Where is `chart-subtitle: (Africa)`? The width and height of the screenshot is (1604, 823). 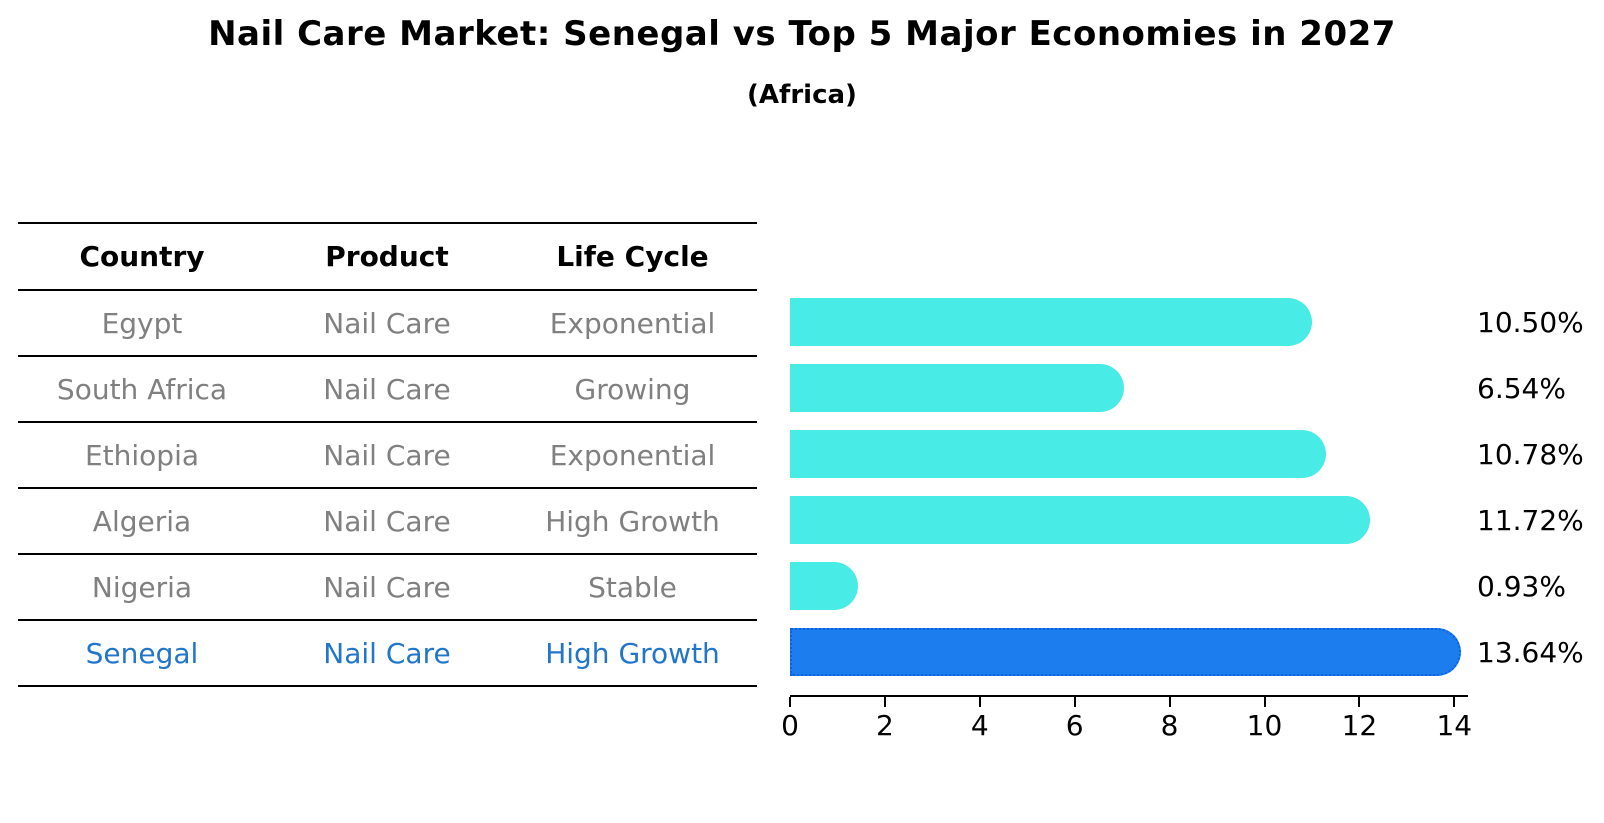 chart-subtitle: (Africa) is located at coordinates (802, 95).